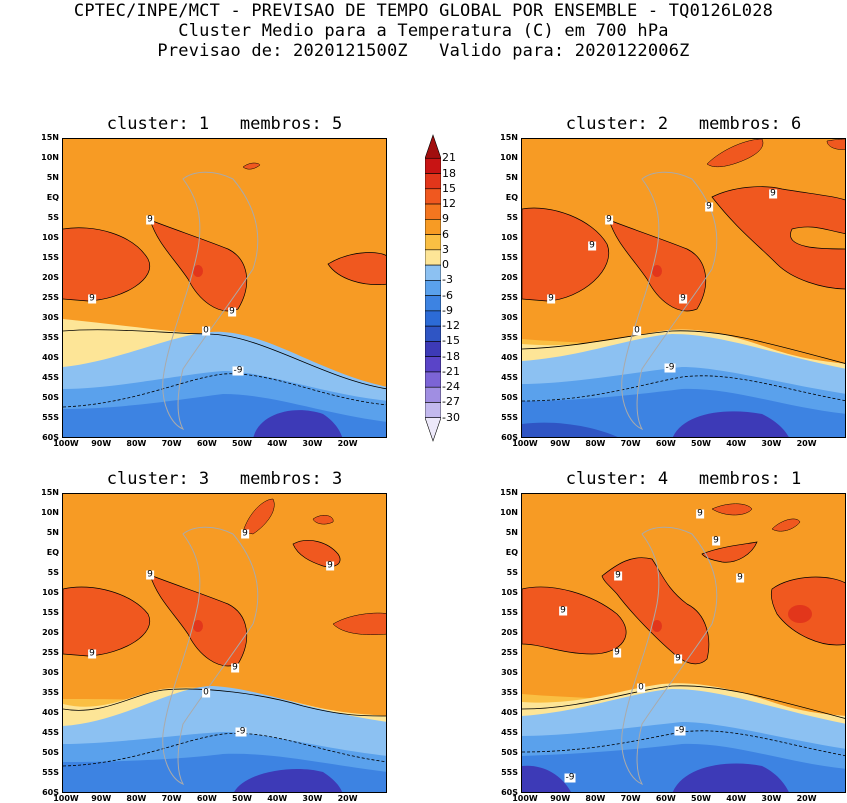 This screenshot has height=803, width=847. What do you see at coordinates (665, 443) in the screenshot?
I see `lon-tick-label: 60W` at bounding box center [665, 443].